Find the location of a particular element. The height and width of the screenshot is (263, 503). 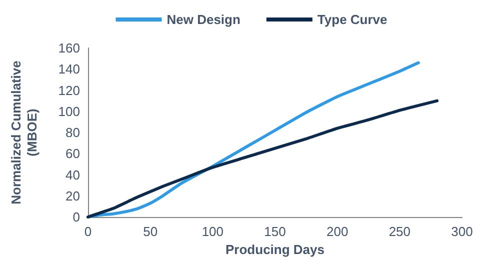

y-tick-label: 140 is located at coordinates (69, 69).